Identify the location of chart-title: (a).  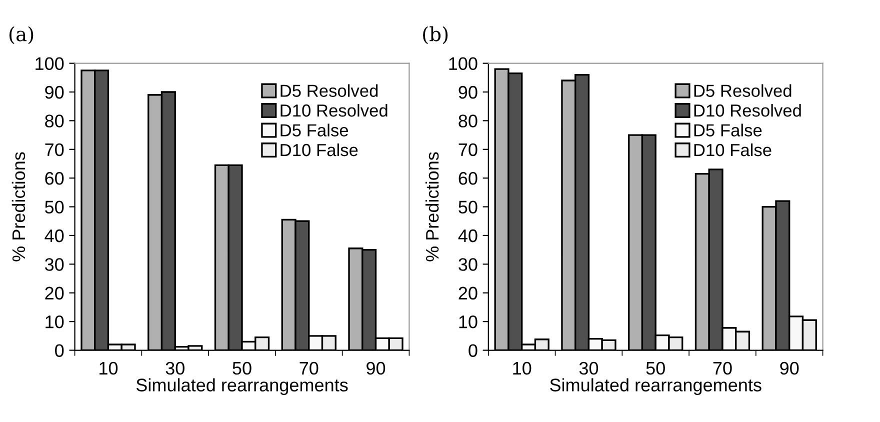
(21, 35).